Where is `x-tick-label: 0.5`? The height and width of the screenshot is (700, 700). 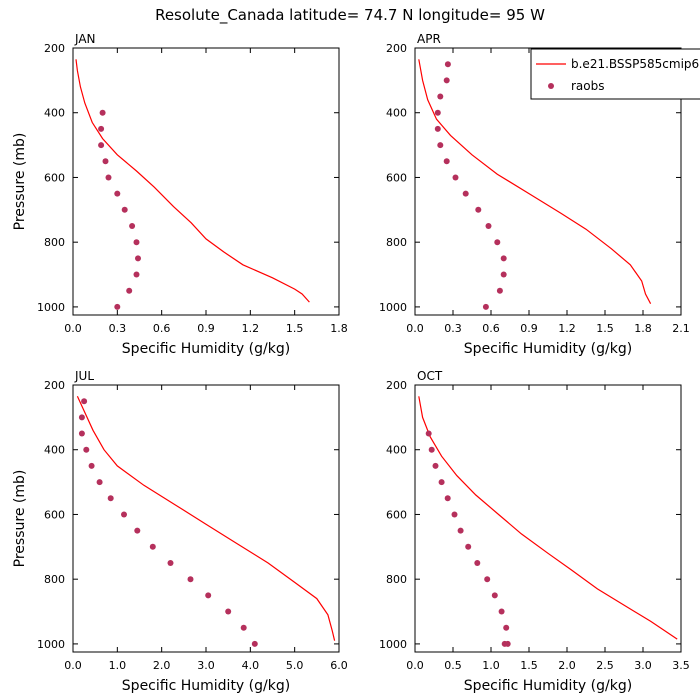
x-tick-label: 0.5 is located at coordinates (453, 665).